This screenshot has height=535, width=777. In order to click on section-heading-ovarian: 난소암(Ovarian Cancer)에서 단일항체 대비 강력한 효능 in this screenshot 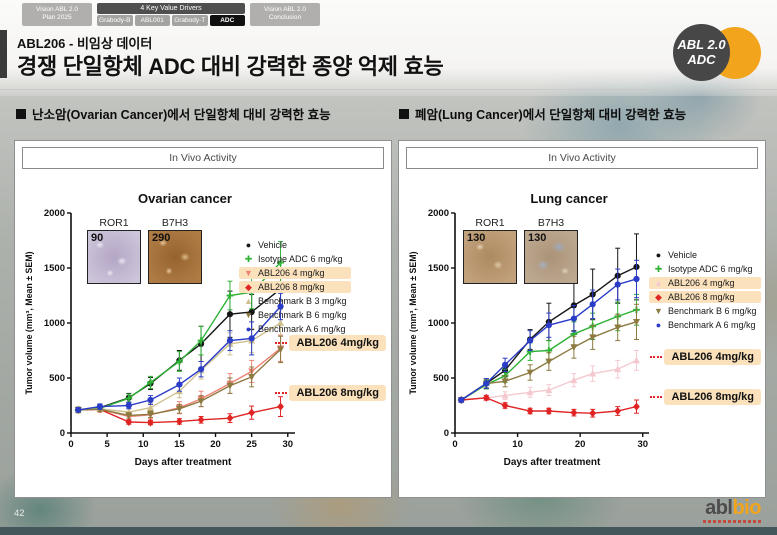, I will do `click(173, 113)`.